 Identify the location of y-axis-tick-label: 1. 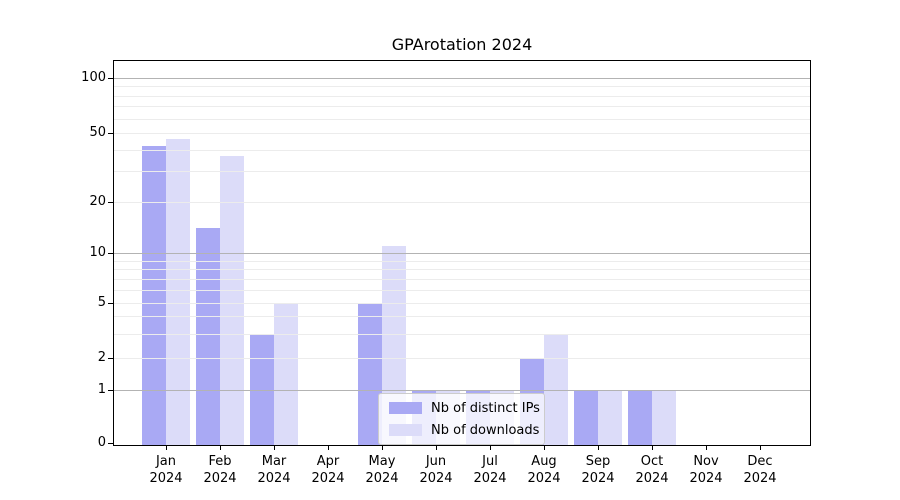
(101, 389).